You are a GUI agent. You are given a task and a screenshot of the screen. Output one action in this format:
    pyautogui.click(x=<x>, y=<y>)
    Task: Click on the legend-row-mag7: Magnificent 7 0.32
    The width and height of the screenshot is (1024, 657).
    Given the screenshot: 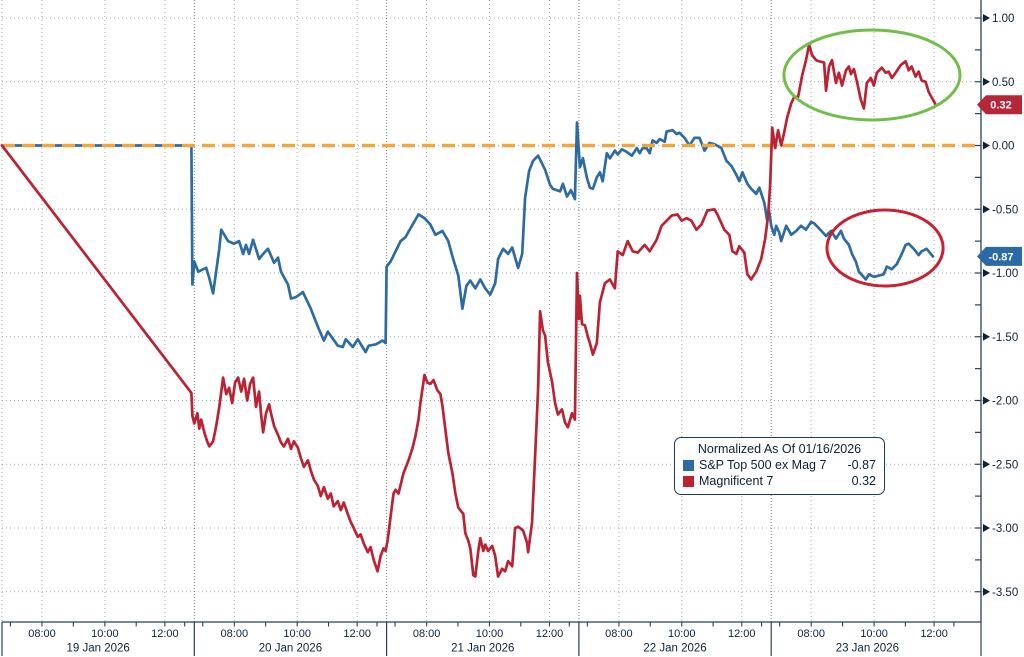 What is the action you would take?
    pyautogui.click(x=779, y=481)
    